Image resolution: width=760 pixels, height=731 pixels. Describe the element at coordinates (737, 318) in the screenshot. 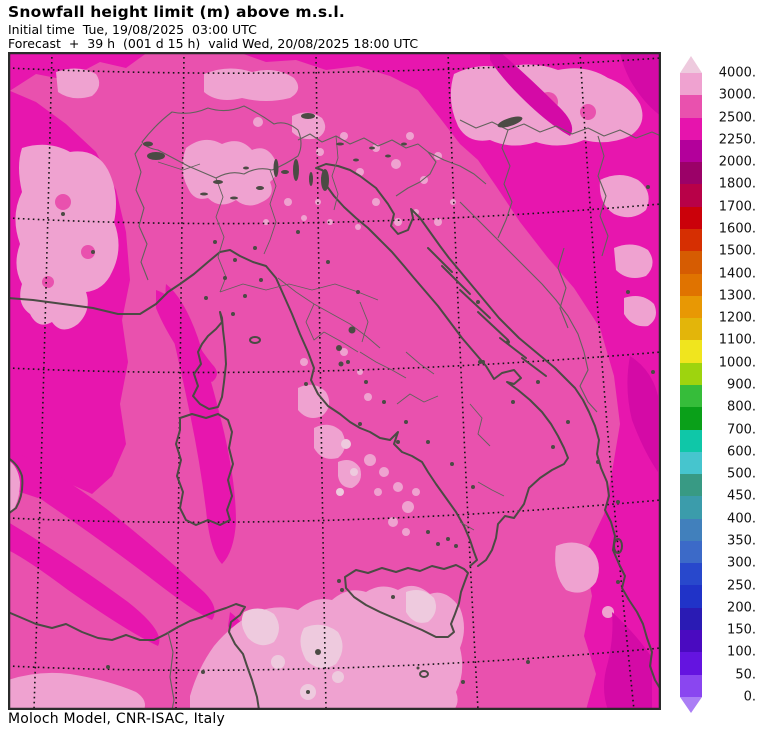

I see `legend-value-label: 1200.` at that location.